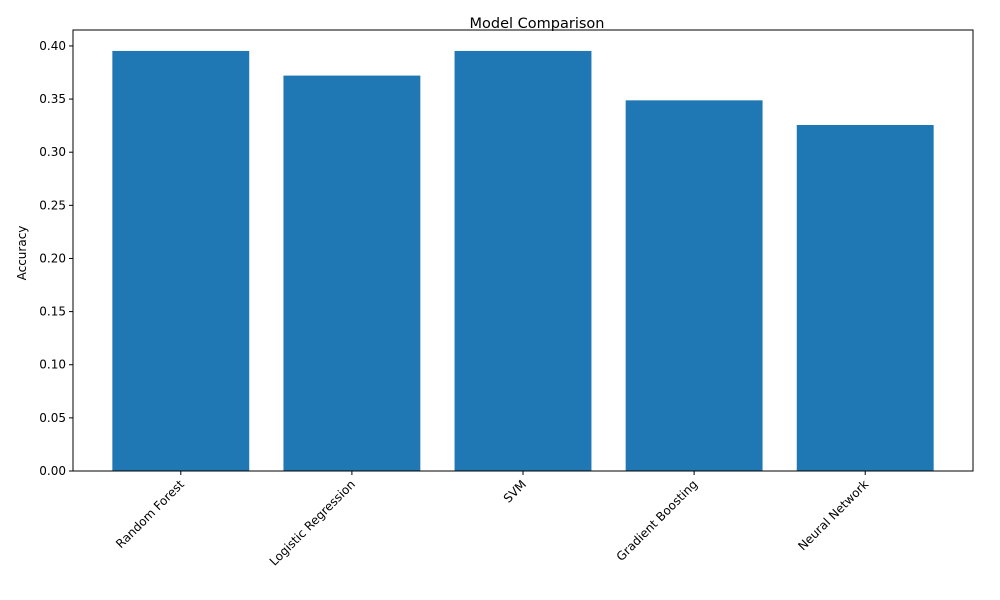 The image size is (1000, 600). I want to click on bar-neural-network, so click(865, 298).